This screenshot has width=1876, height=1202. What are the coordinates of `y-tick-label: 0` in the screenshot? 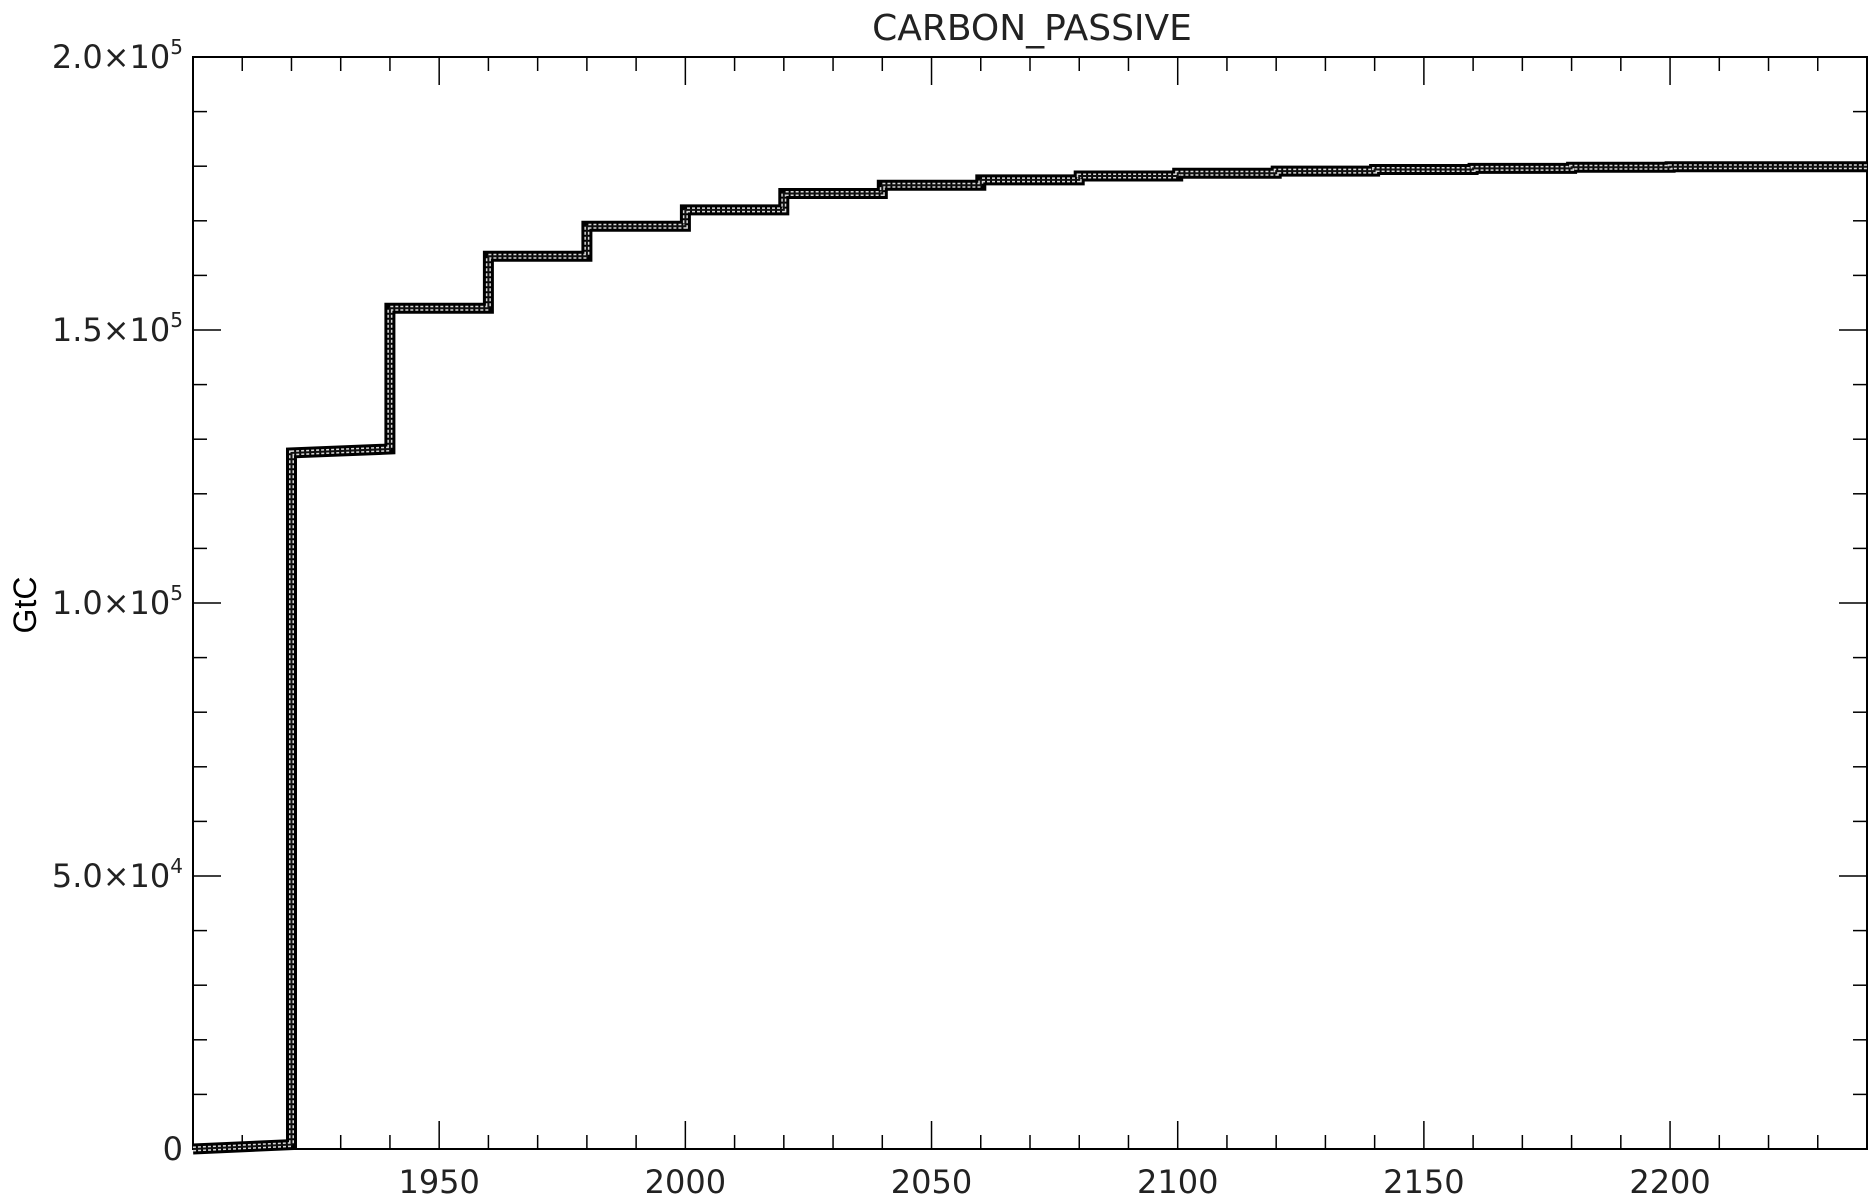 It's located at (173, 1149).